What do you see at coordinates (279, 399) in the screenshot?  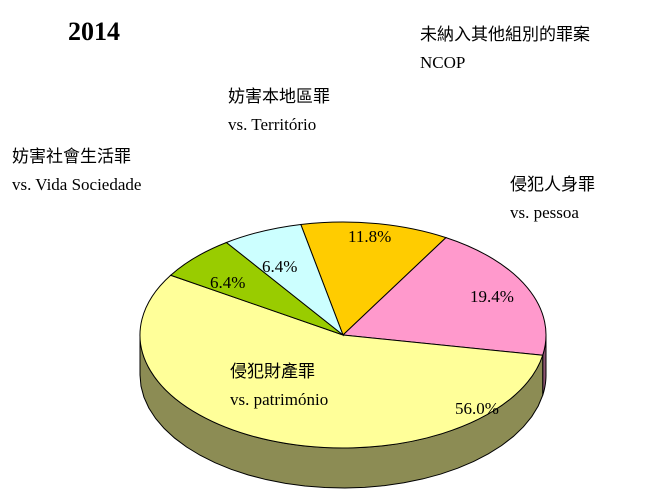 I see `category-label: vs. património` at bounding box center [279, 399].